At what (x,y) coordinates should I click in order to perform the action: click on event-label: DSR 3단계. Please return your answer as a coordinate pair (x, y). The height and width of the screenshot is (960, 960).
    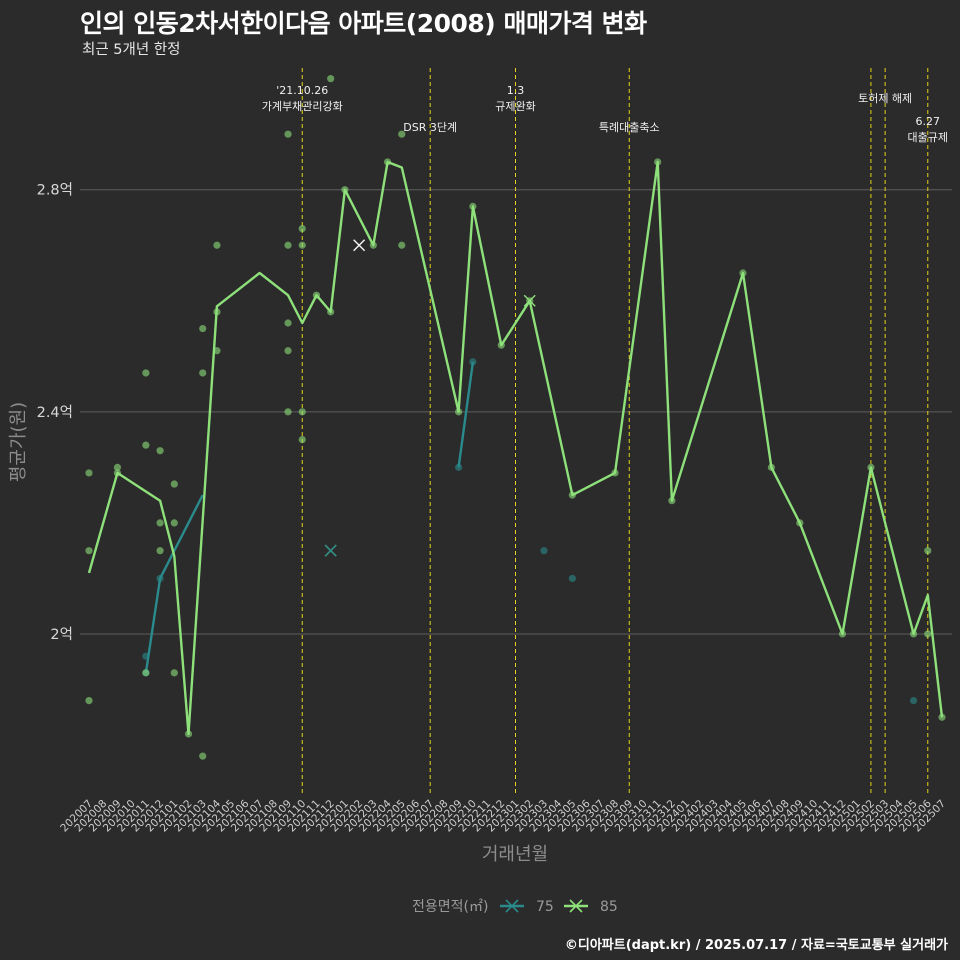
    Looking at the image, I should click on (430, 127).